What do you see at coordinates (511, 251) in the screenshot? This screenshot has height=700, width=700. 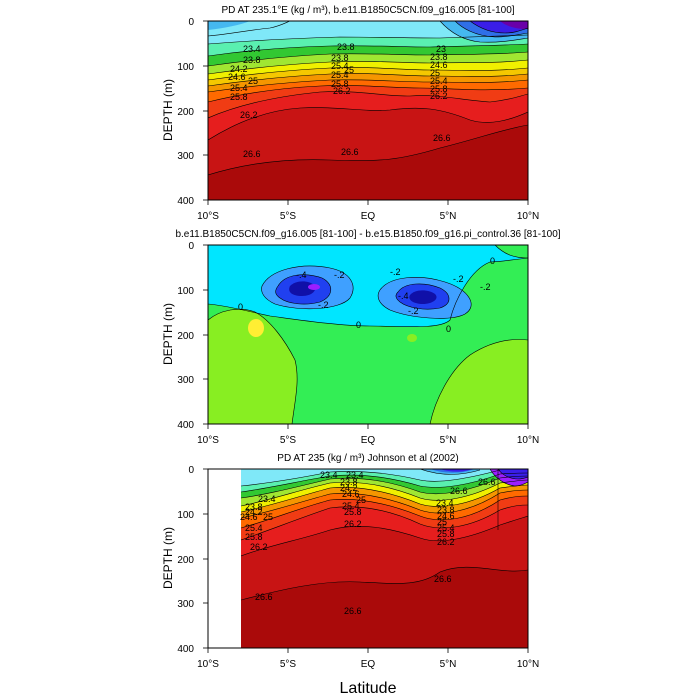 I see `panel-2-pos-ne` at bounding box center [511, 251].